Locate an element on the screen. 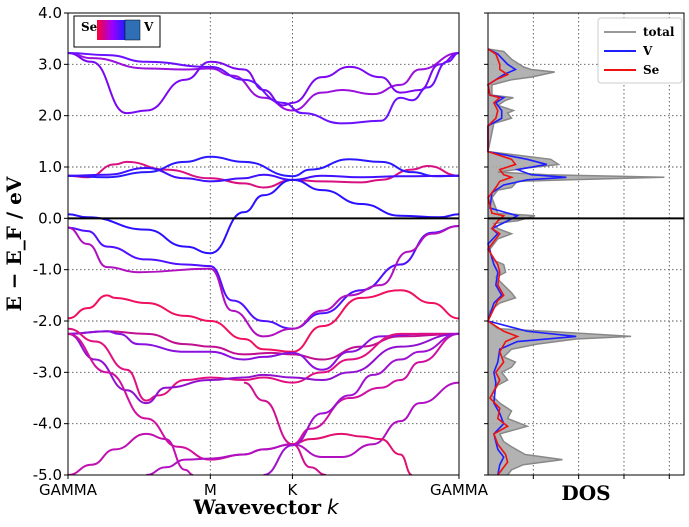  band-line-b6 is located at coordinates (263, 175).